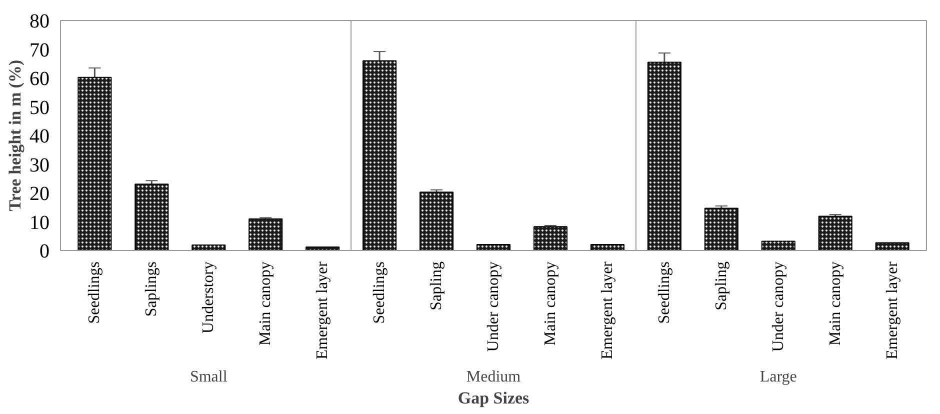 The height and width of the screenshot is (414, 940). What do you see at coordinates (209, 298) in the screenshot?
I see `x-tick-label: Understory` at bounding box center [209, 298].